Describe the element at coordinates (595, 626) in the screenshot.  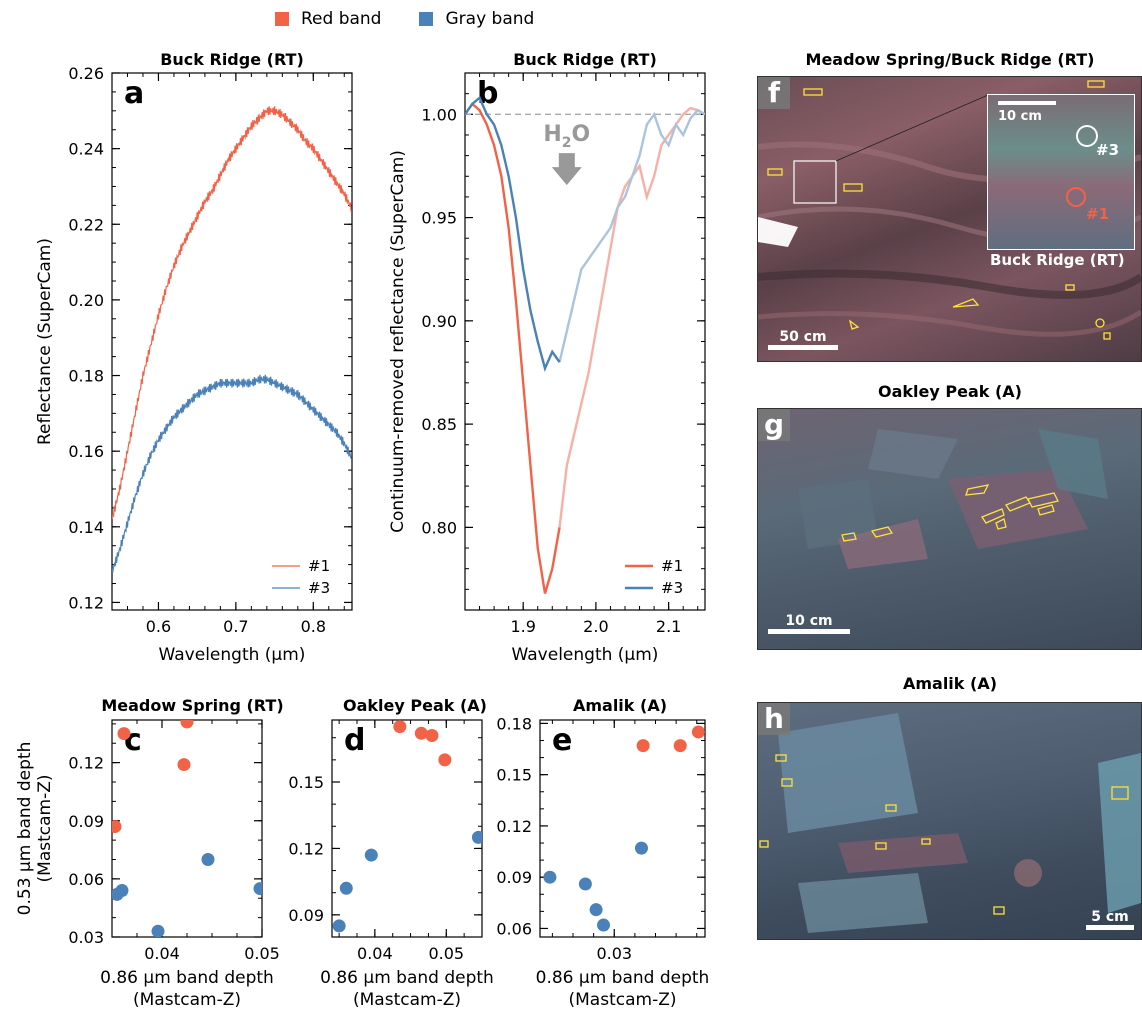
I see `panel-b-tick-label-x: 2.0` at that location.